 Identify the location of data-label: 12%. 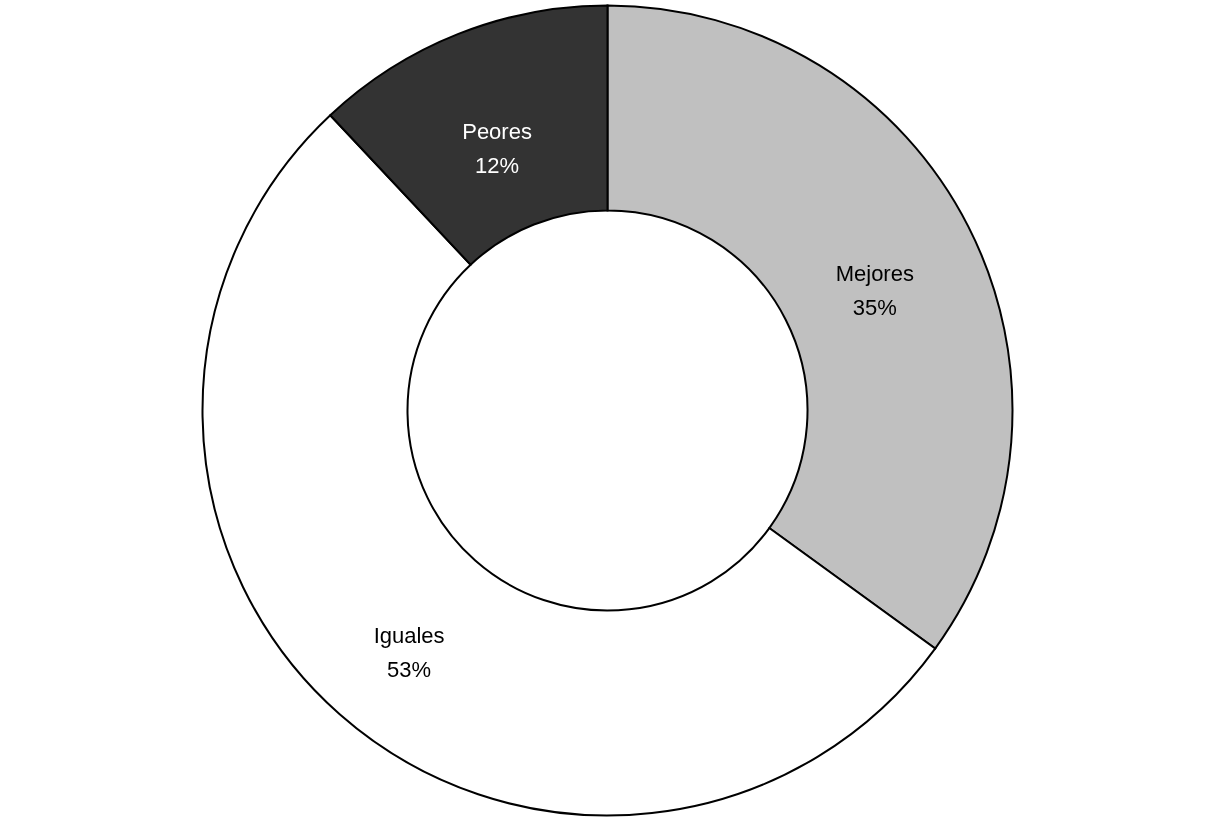
(497, 165).